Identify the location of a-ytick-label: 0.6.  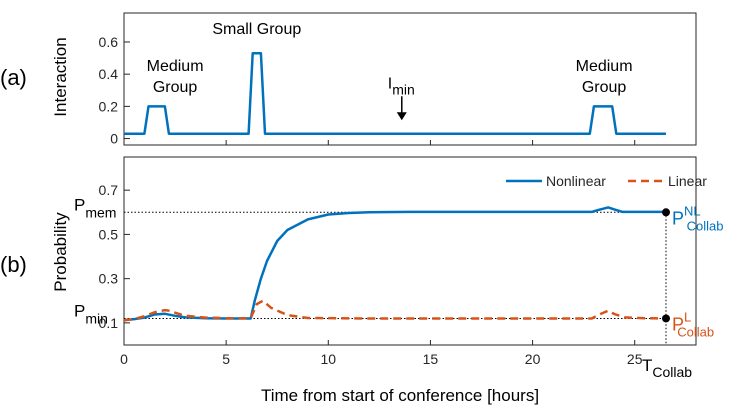
(109, 42).